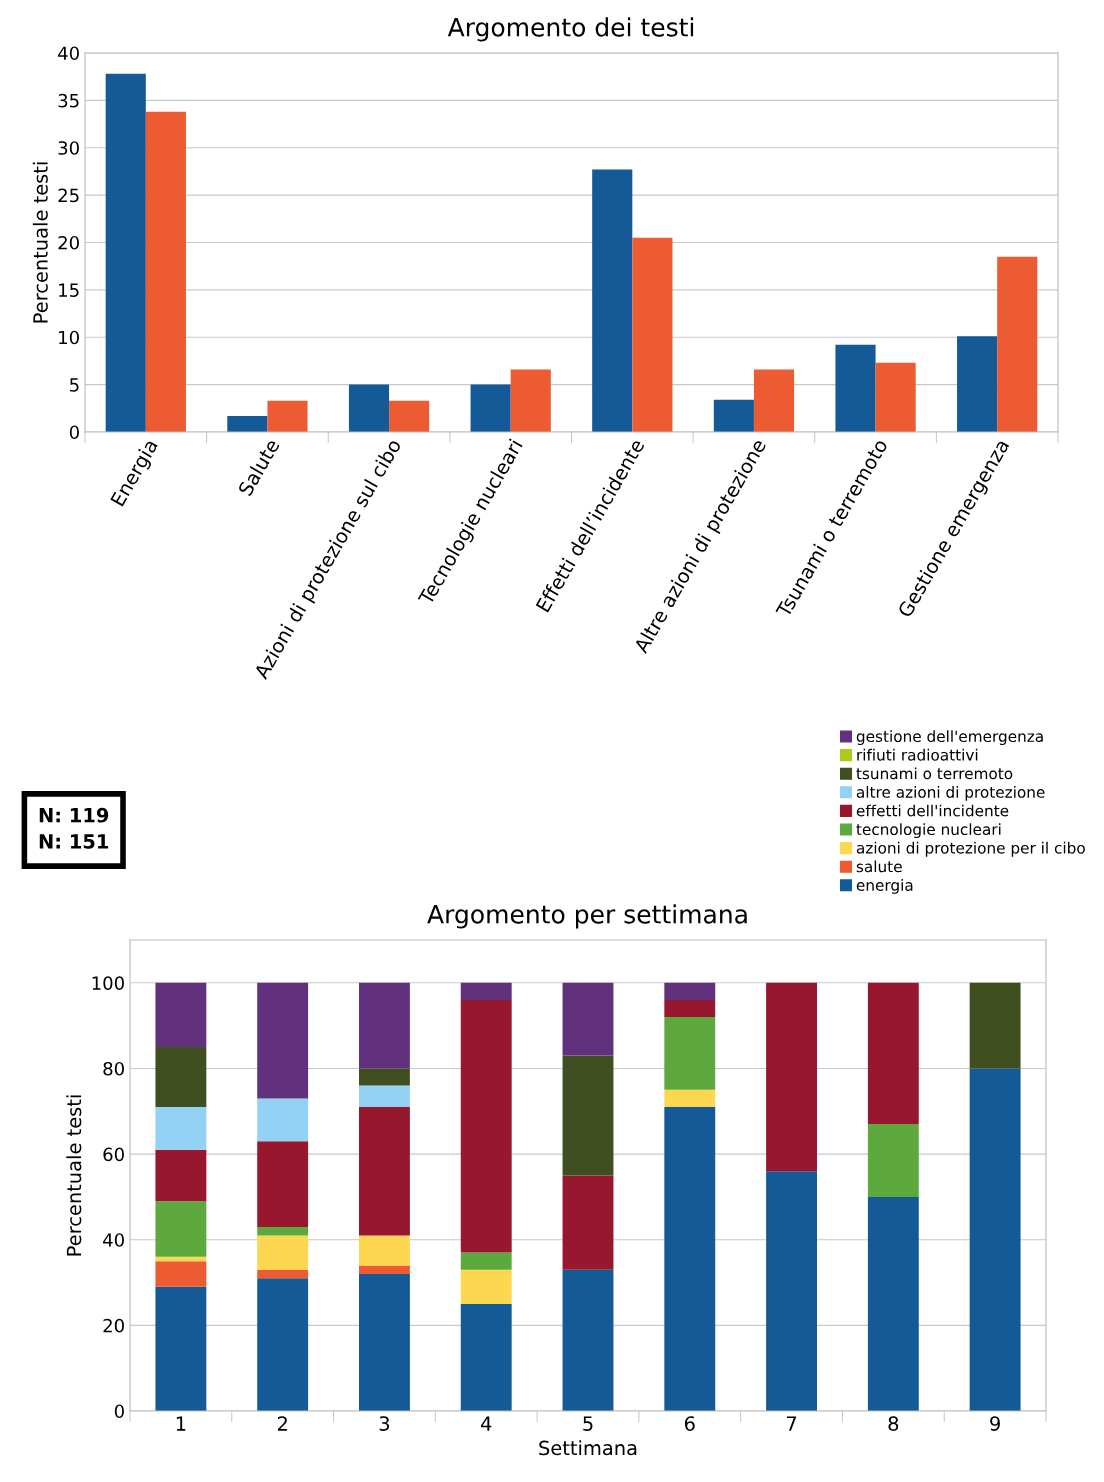  Describe the element at coordinates (113, 1154) in the screenshot. I see `y-tick-label: 60` at that location.